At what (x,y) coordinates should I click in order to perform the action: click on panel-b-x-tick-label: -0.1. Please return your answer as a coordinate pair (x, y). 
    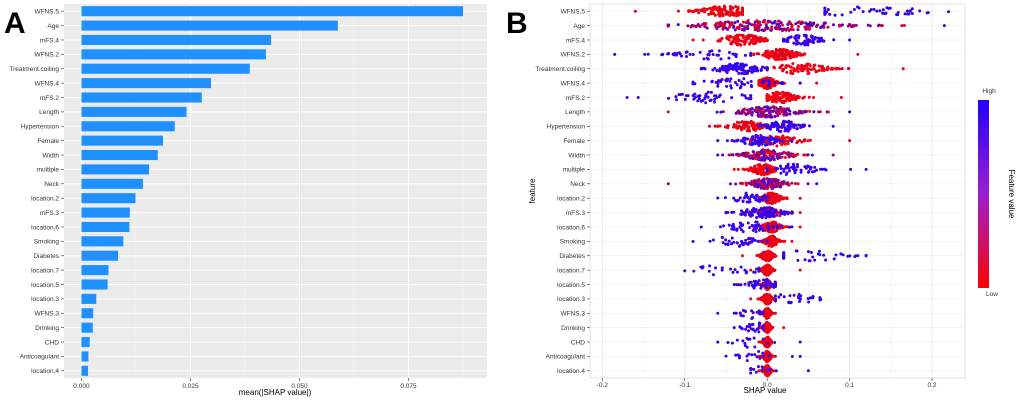
    Looking at the image, I should click on (685, 385).